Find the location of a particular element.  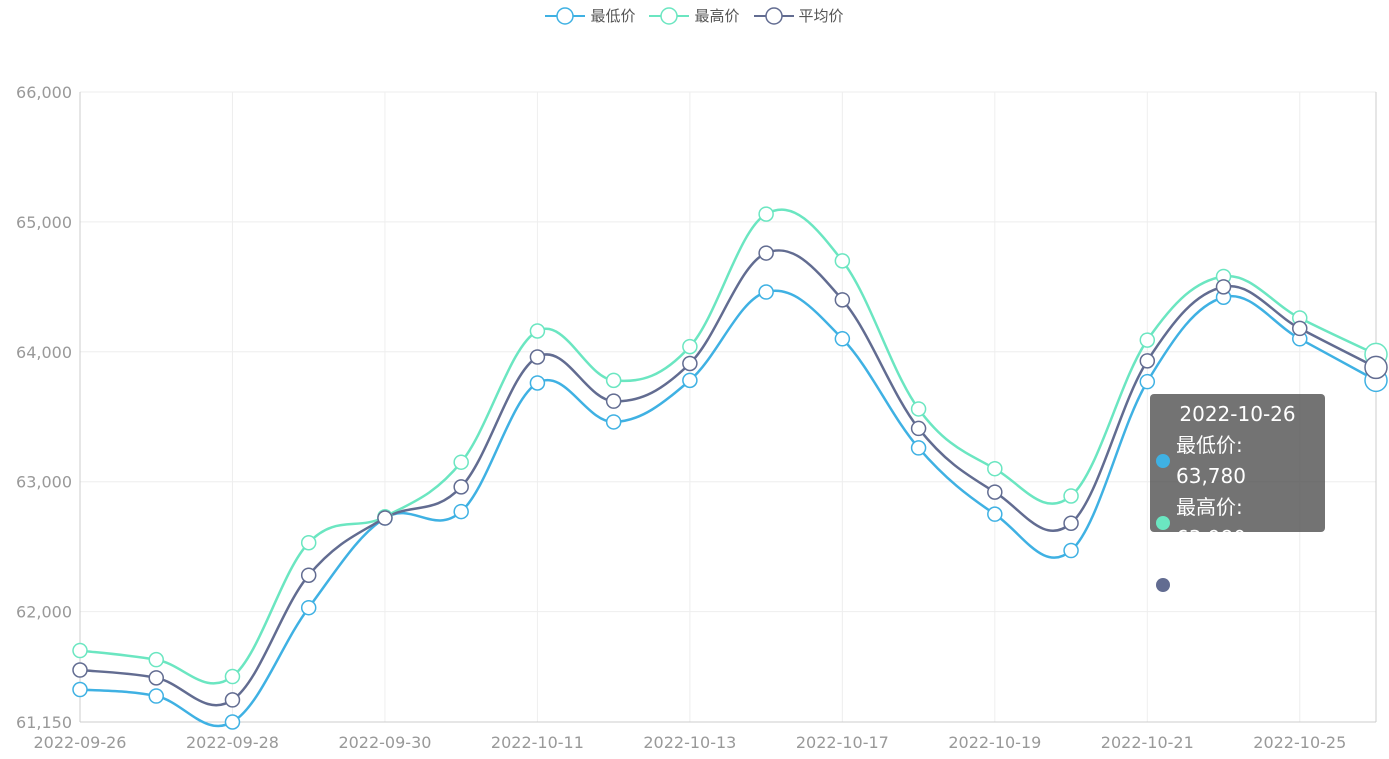

tooltip-dot-low-icon is located at coordinates (1163, 461).